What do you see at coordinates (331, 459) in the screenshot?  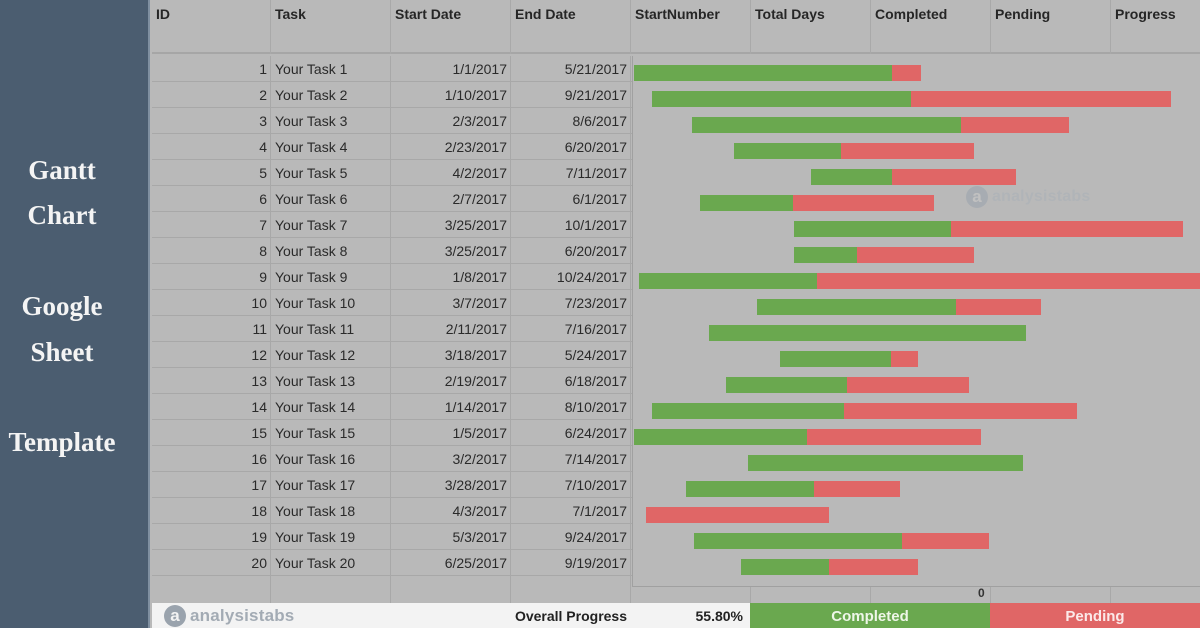 I see `task-name-cell: Your Task 16` at bounding box center [331, 459].